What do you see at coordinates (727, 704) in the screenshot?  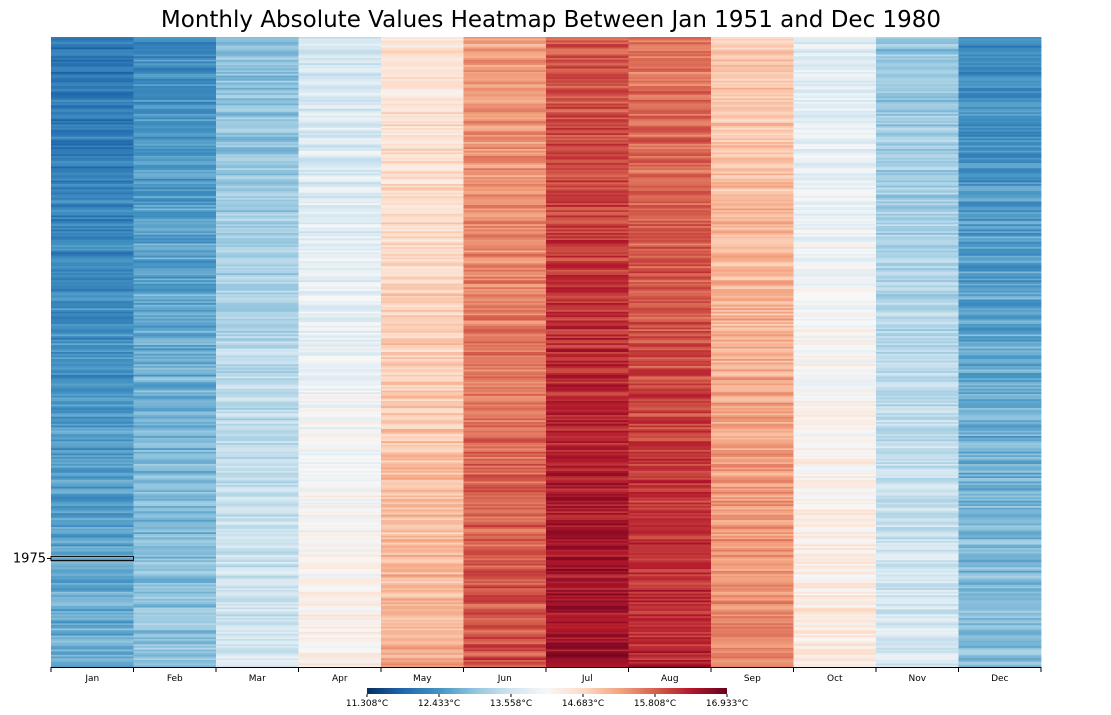 I see `legend-tick-label: 16.933°C` at bounding box center [727, 704].